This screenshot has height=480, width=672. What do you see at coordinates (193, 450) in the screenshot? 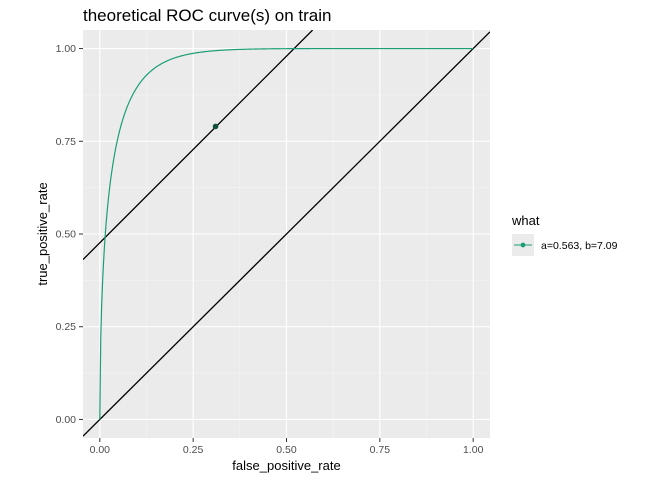
I see `x-tick-label: 0.25` at bounding box center [193, 450].